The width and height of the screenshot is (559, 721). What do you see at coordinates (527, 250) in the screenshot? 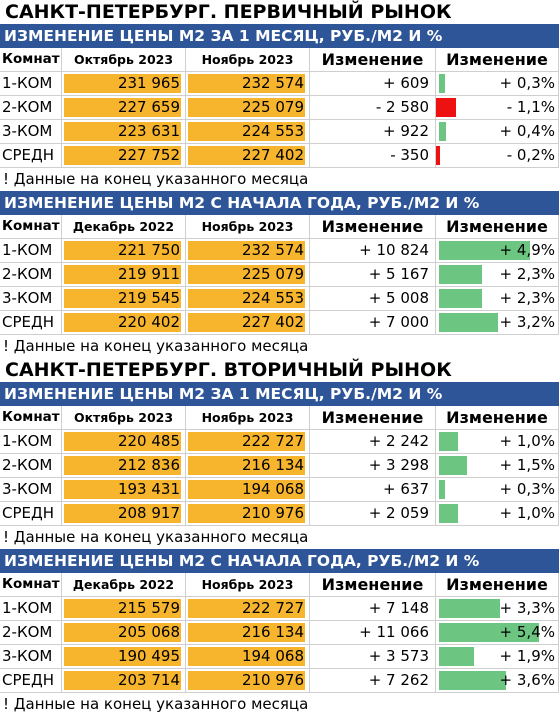
I see `change-pct-value: + 4,9%` at bounding box center [527, 250].